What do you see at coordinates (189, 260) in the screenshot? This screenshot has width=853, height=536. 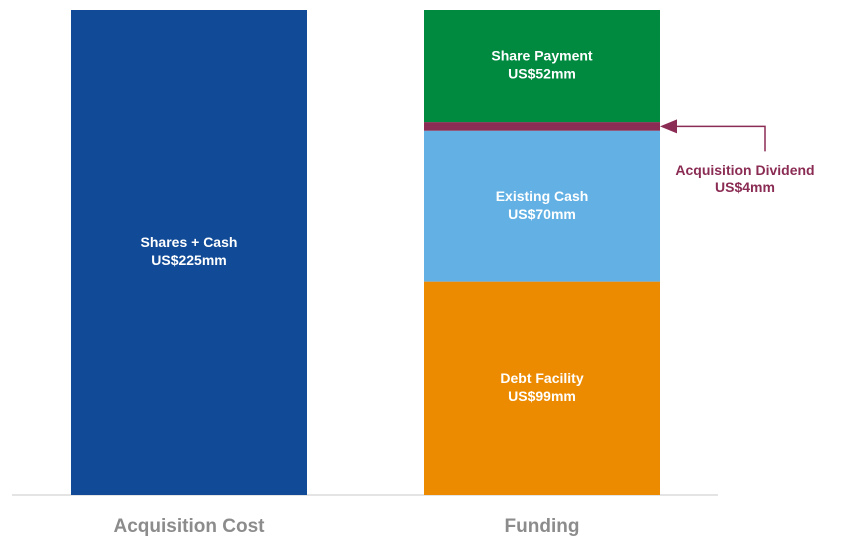 I see `segment-value-label: US$225mm` at bounding box center [189, 260].